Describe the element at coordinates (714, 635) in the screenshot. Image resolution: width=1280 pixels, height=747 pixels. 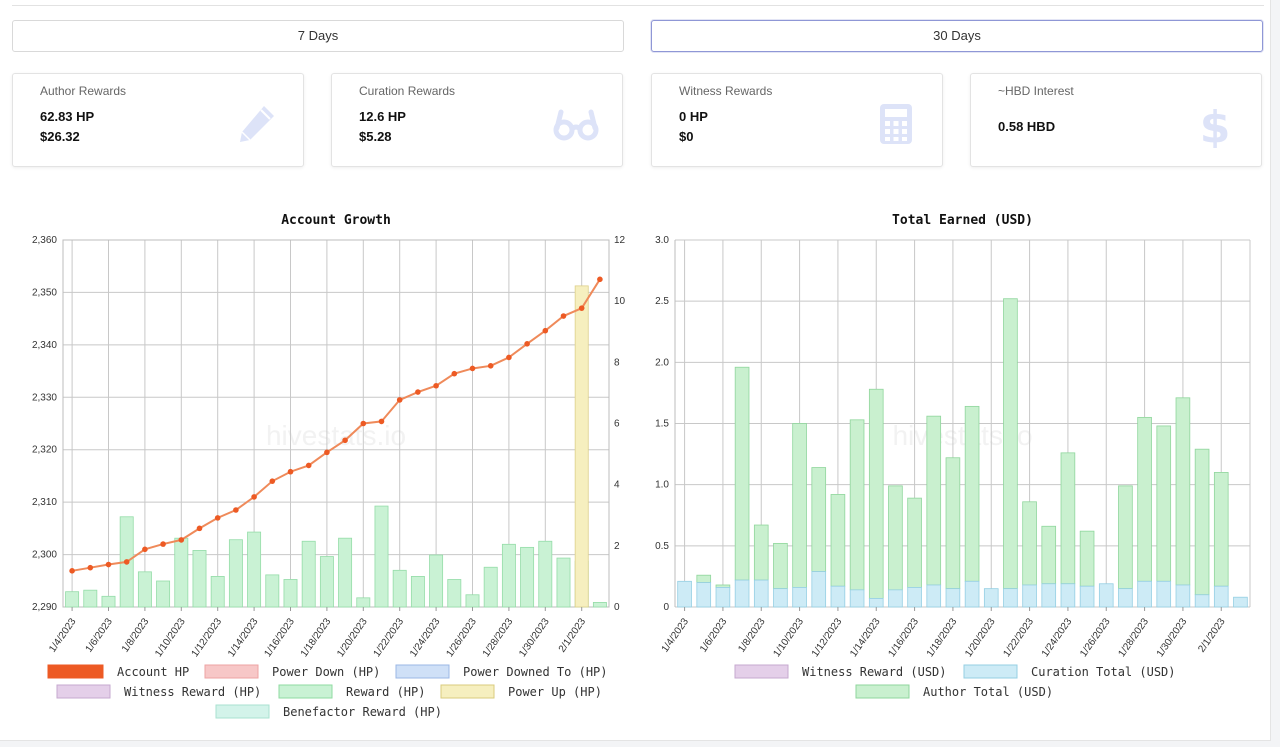
I see `x-tick-label: 1/6/2023` at that location.